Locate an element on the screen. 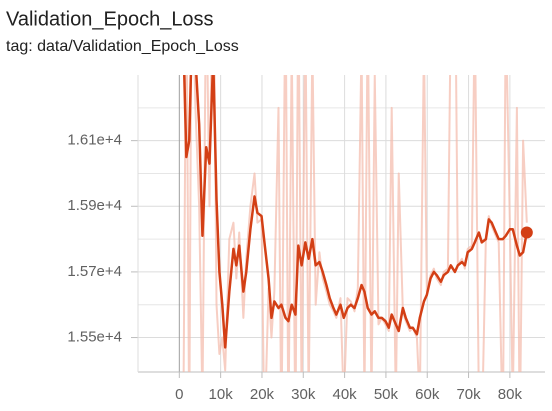  x-tick-label: 80k is located at coordinates (510, 394).